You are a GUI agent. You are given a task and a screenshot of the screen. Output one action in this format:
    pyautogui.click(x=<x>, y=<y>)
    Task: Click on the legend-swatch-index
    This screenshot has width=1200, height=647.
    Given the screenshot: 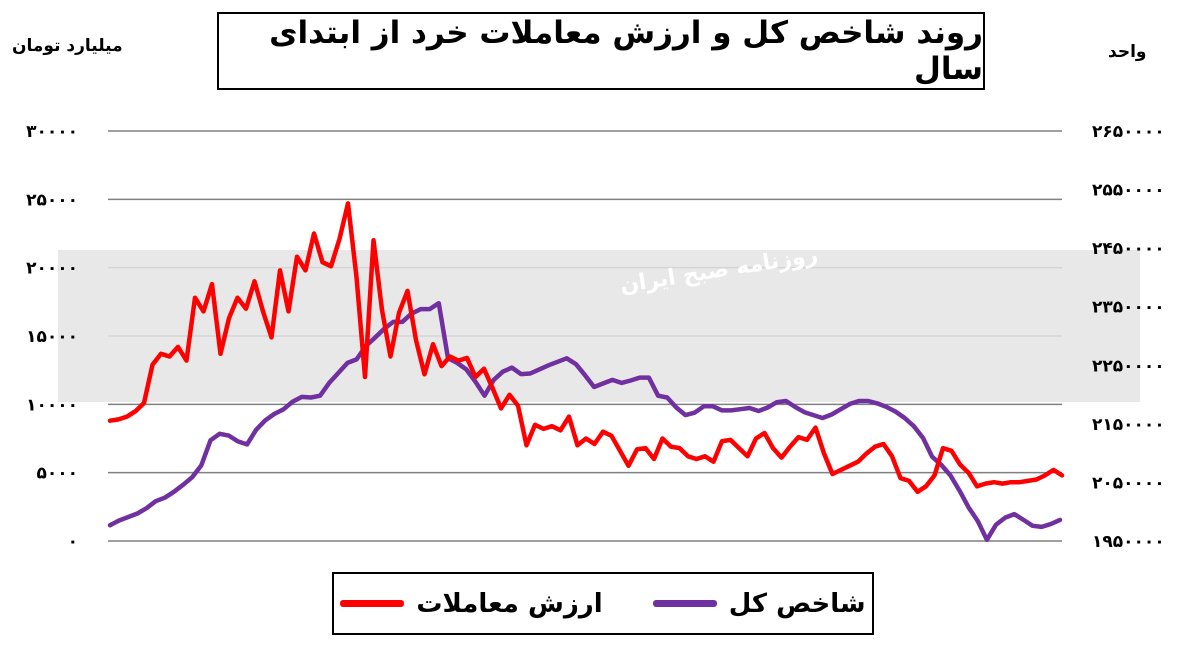 What is the action you would take?
    pyautogui.click(x=684, y=603)
    